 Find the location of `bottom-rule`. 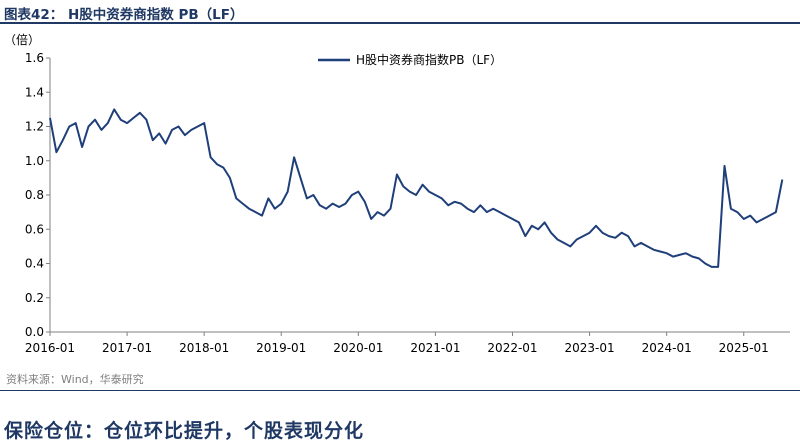

bottom-rule is located at coordinates (400, 390).